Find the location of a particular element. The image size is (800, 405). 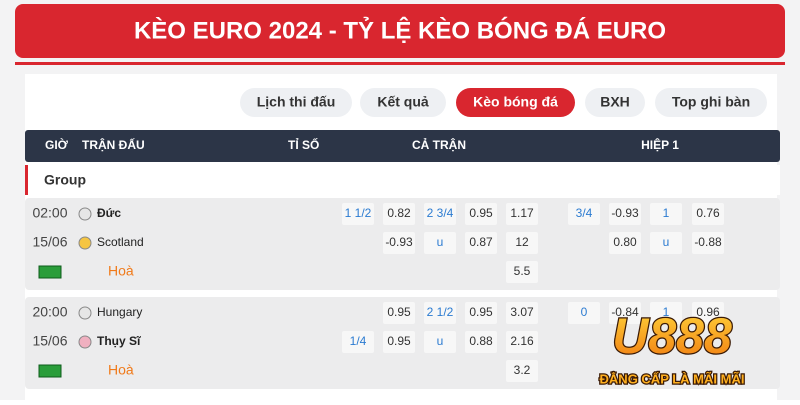

page-title: KÈO EURO 2024 - TỶ LỆ KÈO BÓNG ĐÁ EURO is located at coordinates (400, 29).